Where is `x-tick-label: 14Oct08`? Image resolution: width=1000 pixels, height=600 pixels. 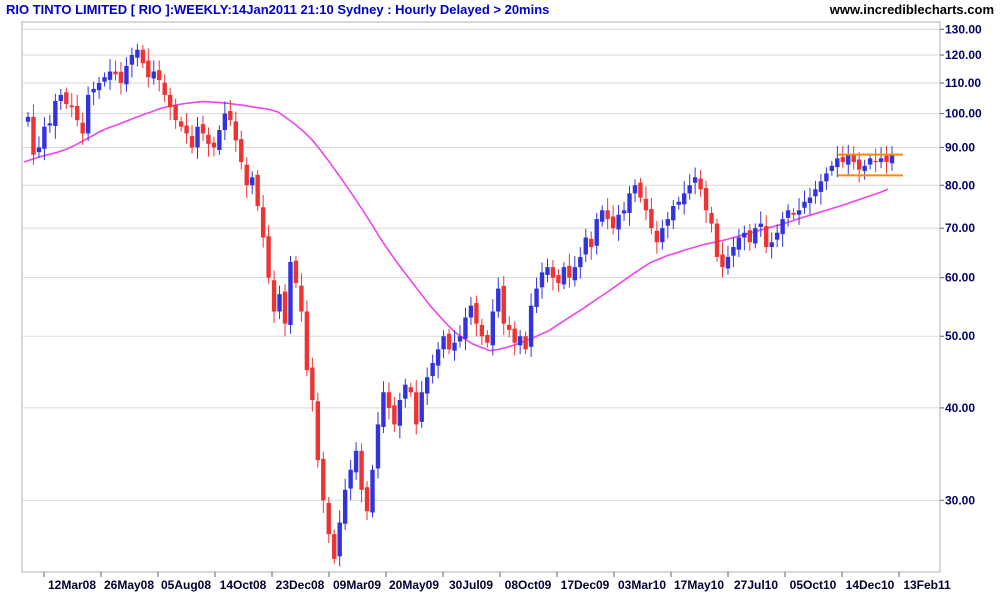
x-tick-label: 14Oct08 is located at coordinates (243, 585).